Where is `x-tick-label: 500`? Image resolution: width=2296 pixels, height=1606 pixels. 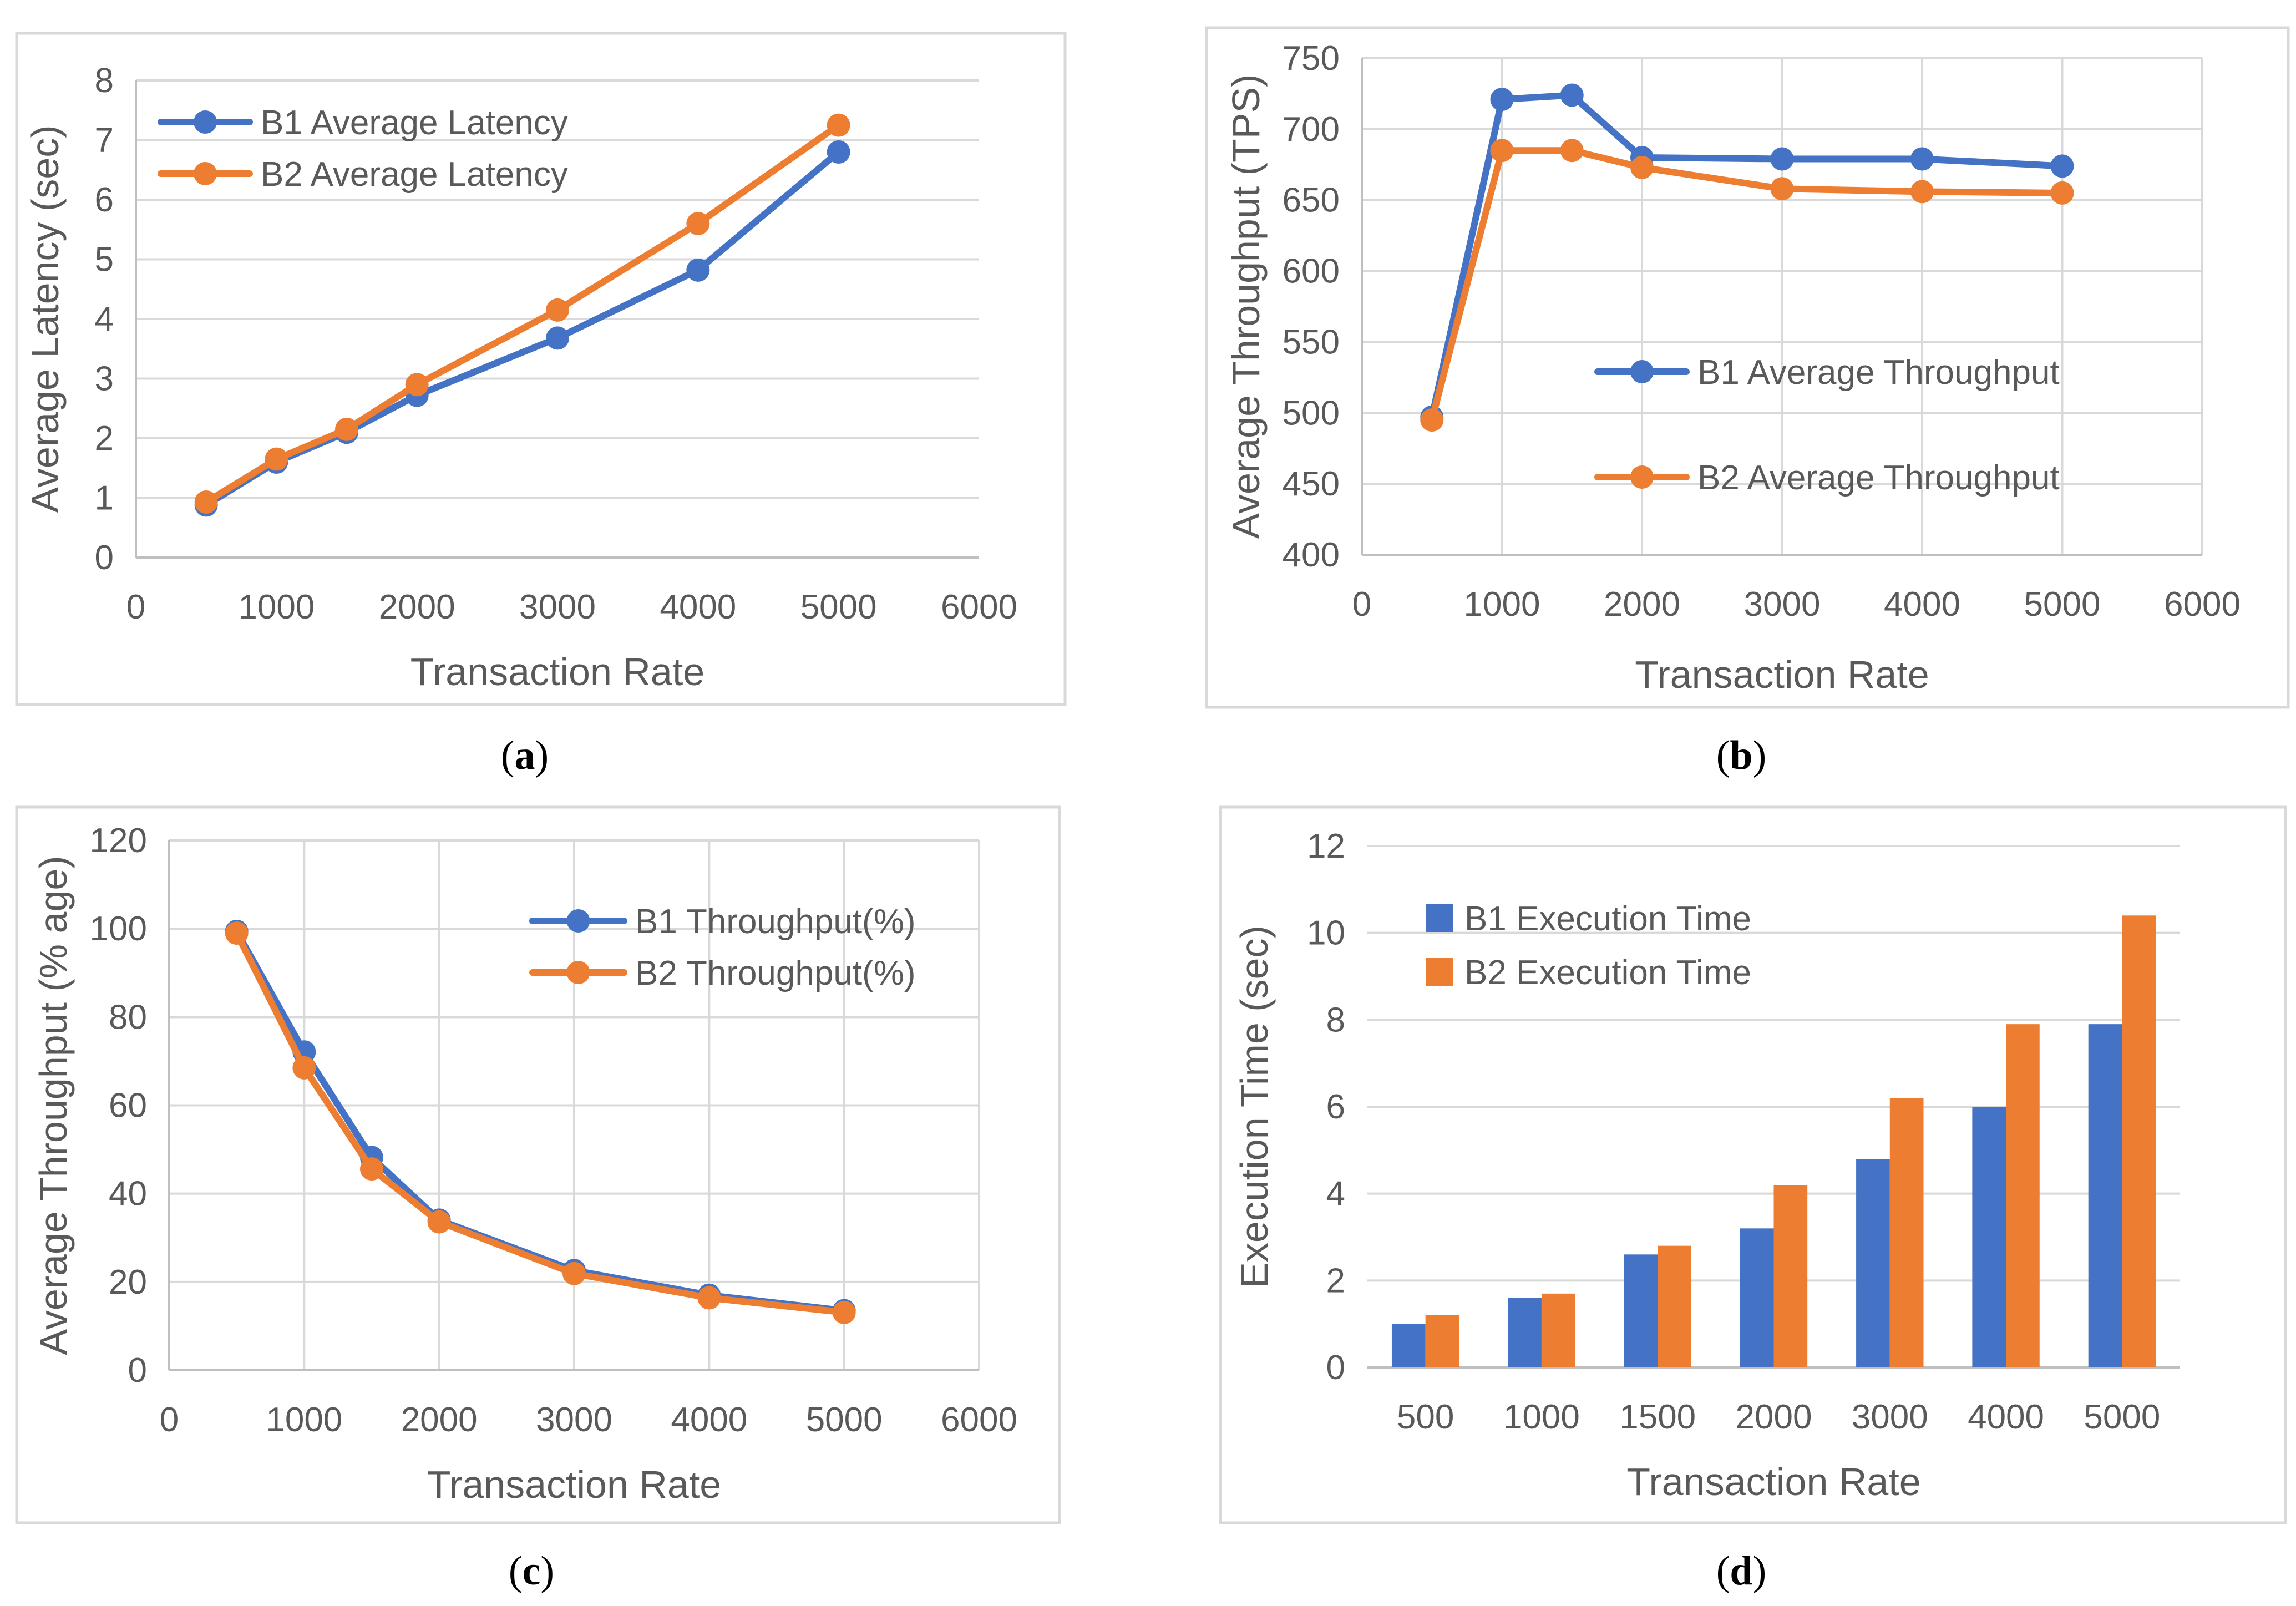 x-tick-label: 500 is located at coordinates (1425, 1417).